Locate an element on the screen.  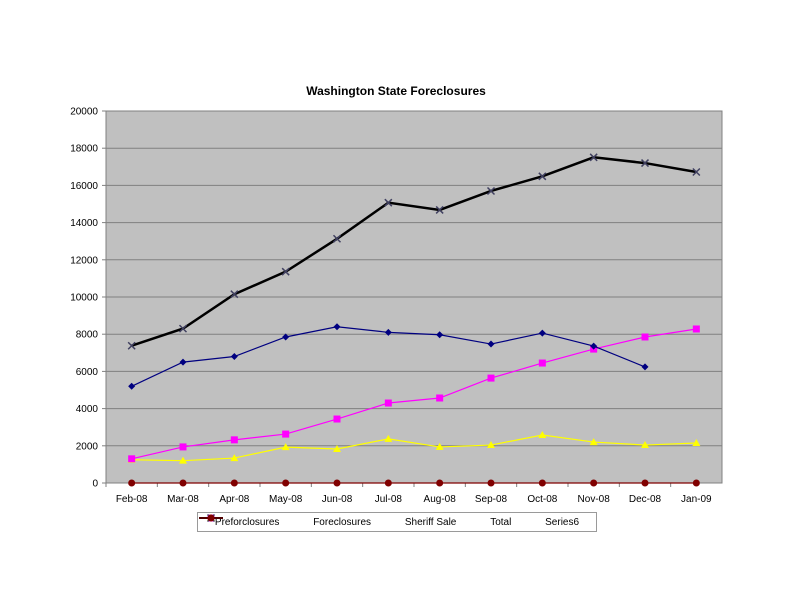
y-tick-label: 8000 is located at coordinates (87, 335).